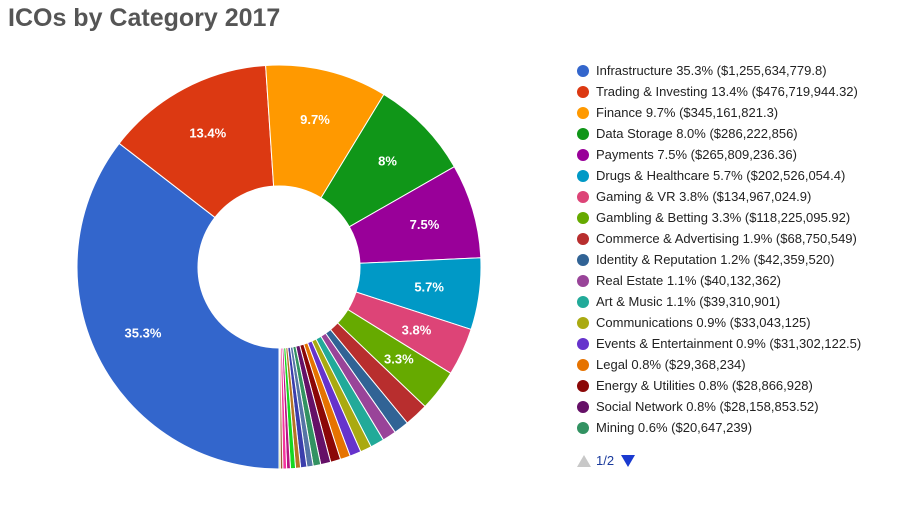  Describe the element at coordinates (143, 333) in the screenshot. I see `slice-label-0: 35.3%` at that location.